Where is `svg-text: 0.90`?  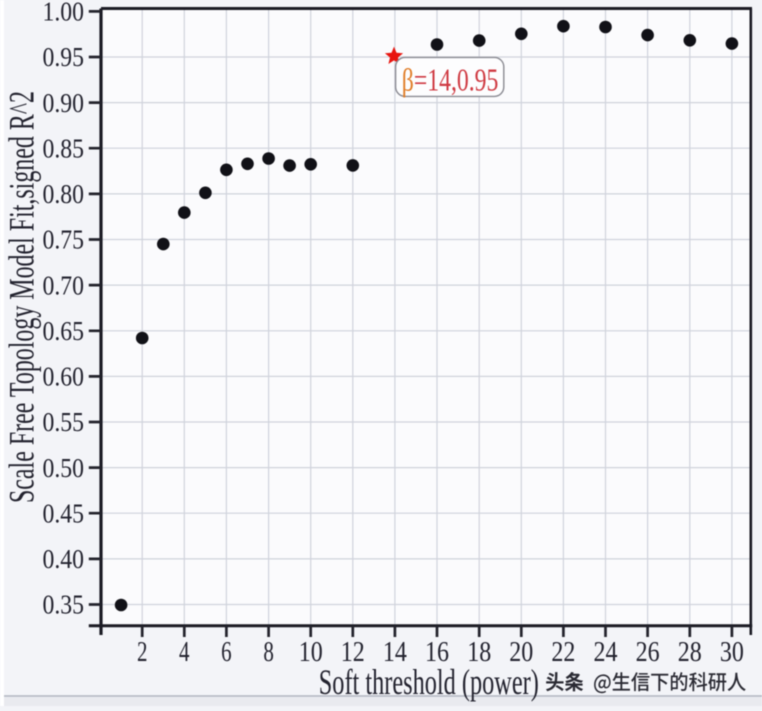 svg-text: 0.90 is located at coordinates (64, 103).